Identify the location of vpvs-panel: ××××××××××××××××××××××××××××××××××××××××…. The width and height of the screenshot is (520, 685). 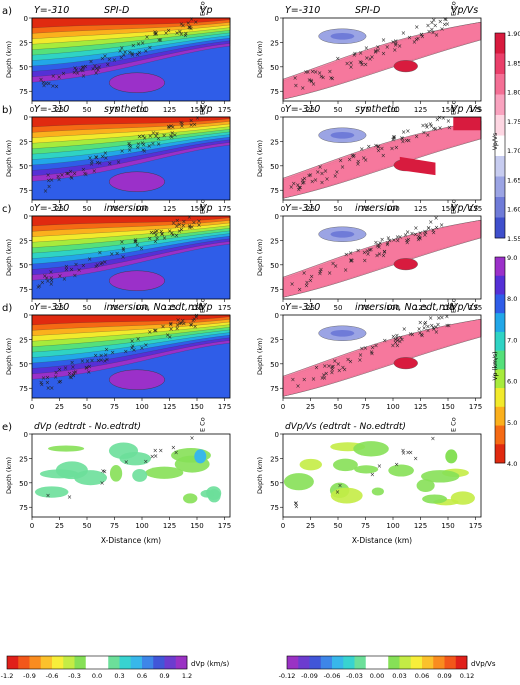
(369, 255).